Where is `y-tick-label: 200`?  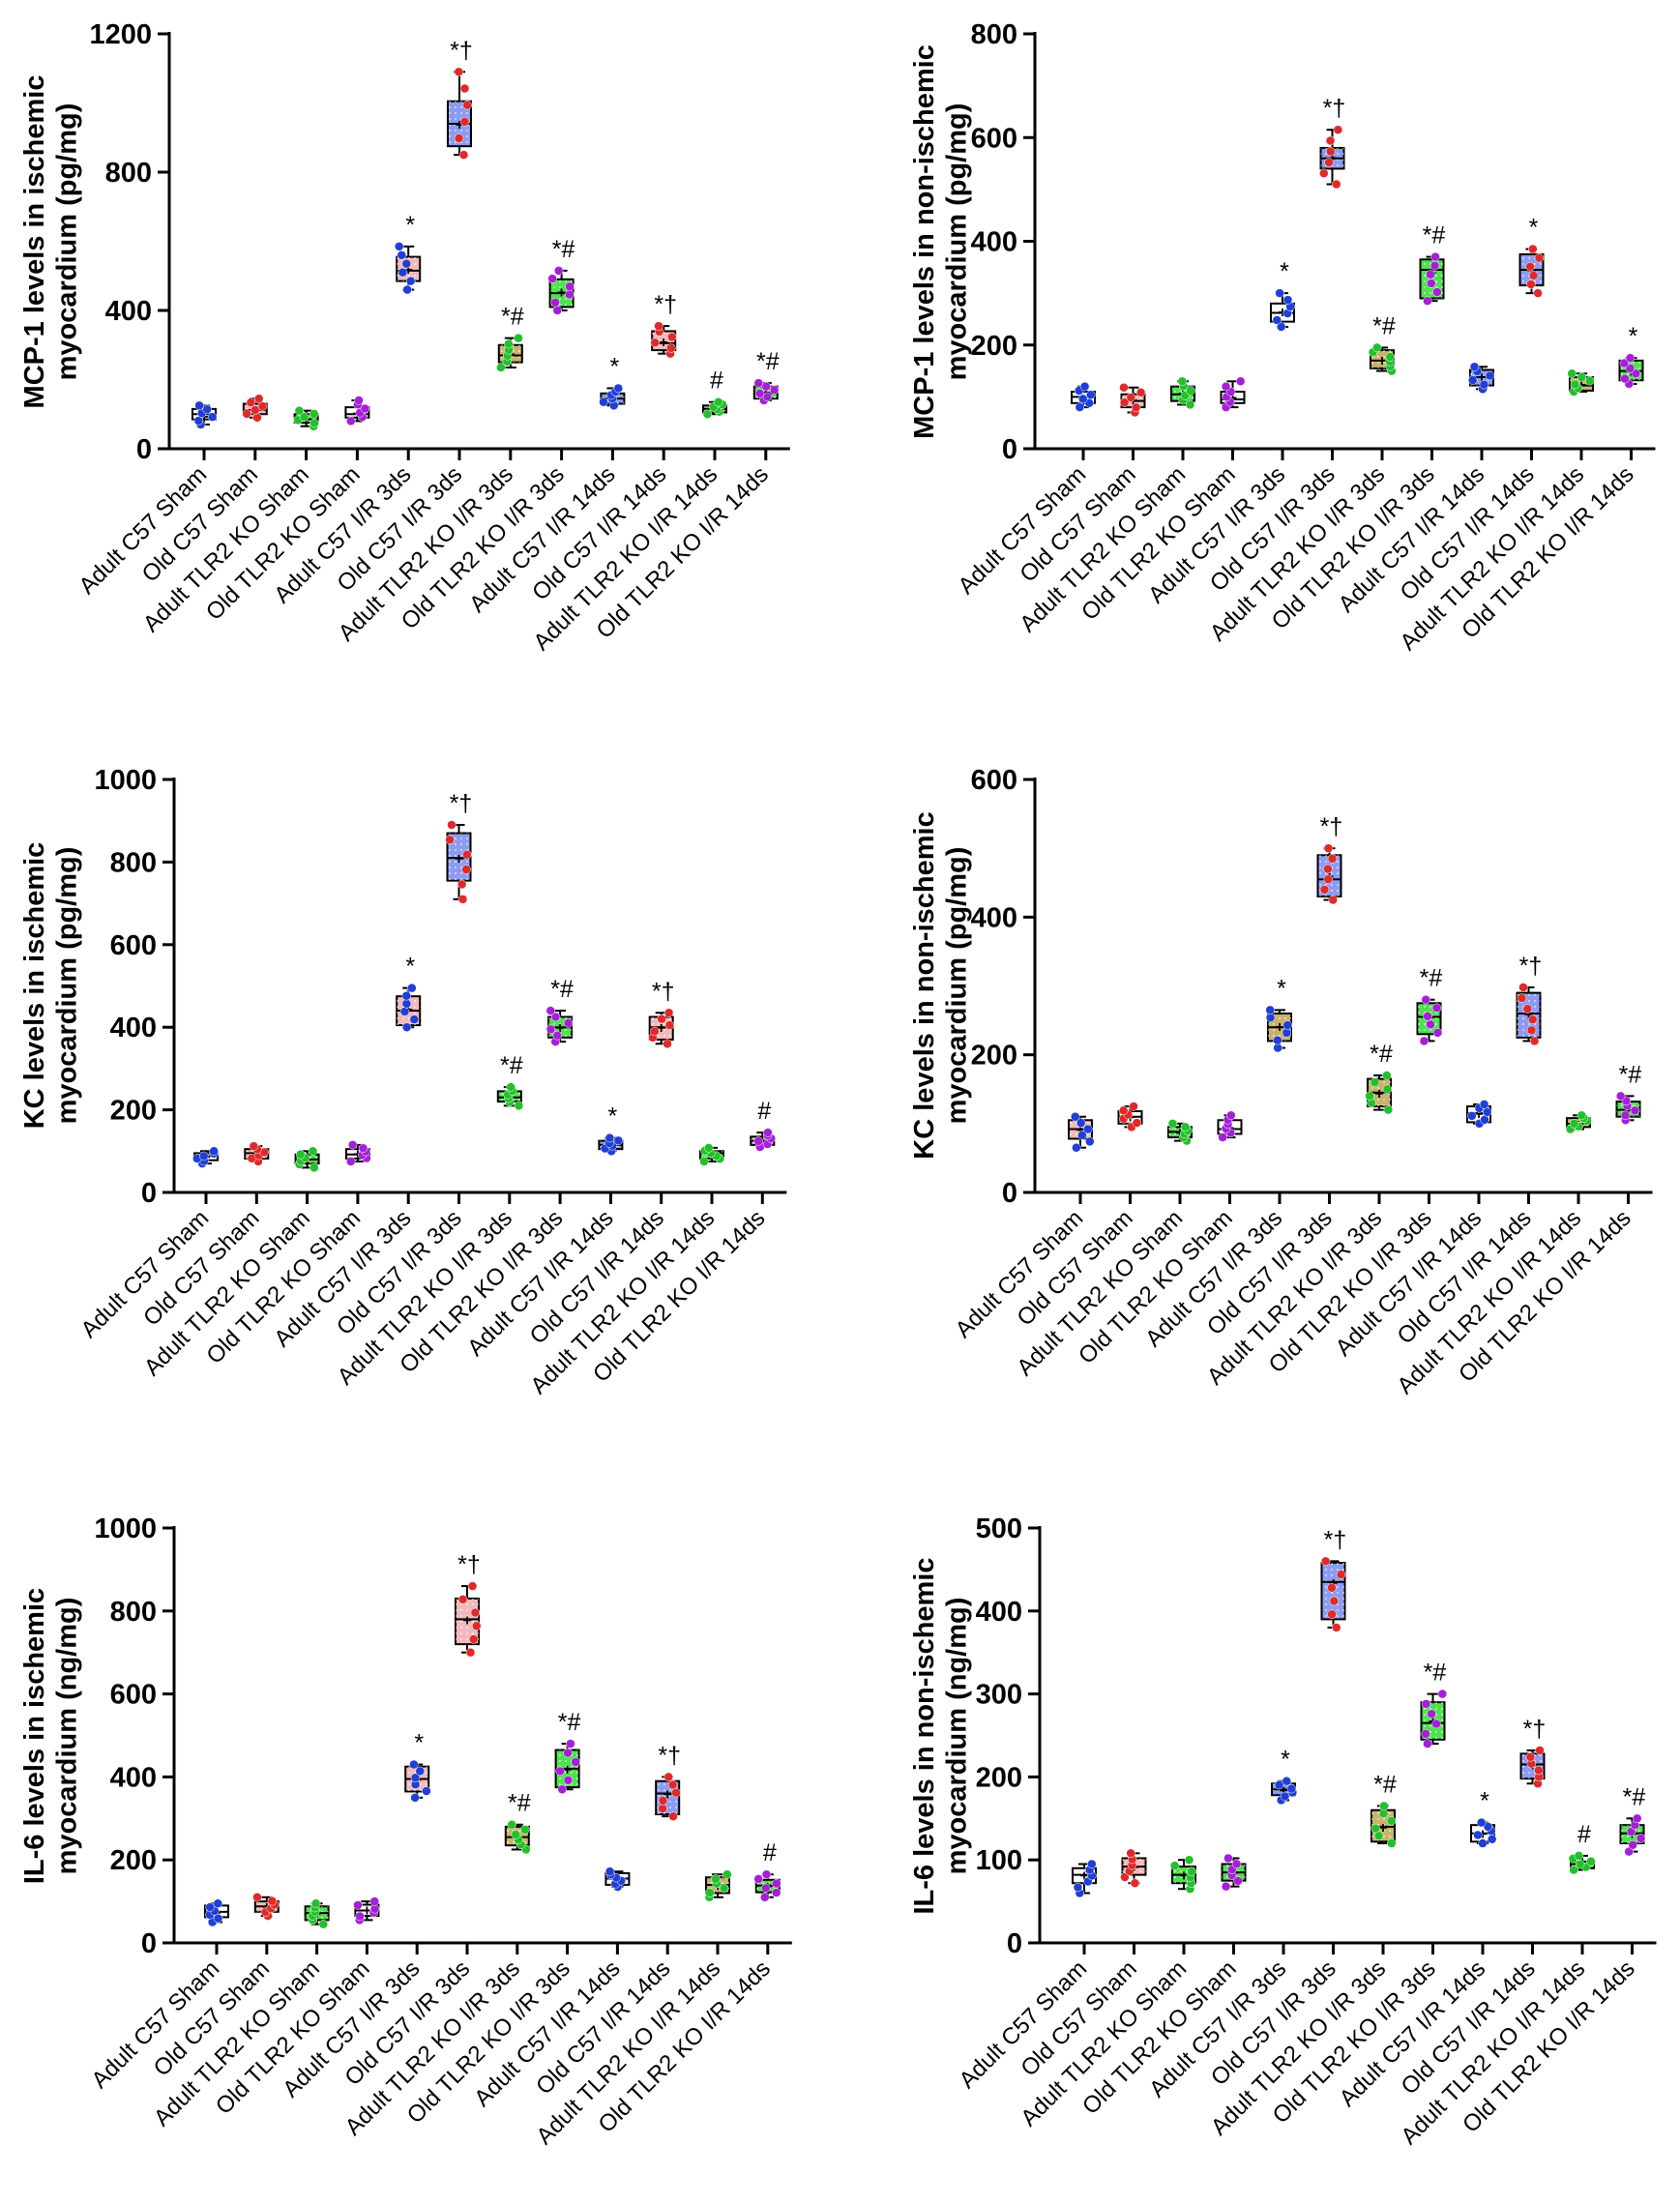 y-tick-label: 200 is located at coordinates (134, 1860).